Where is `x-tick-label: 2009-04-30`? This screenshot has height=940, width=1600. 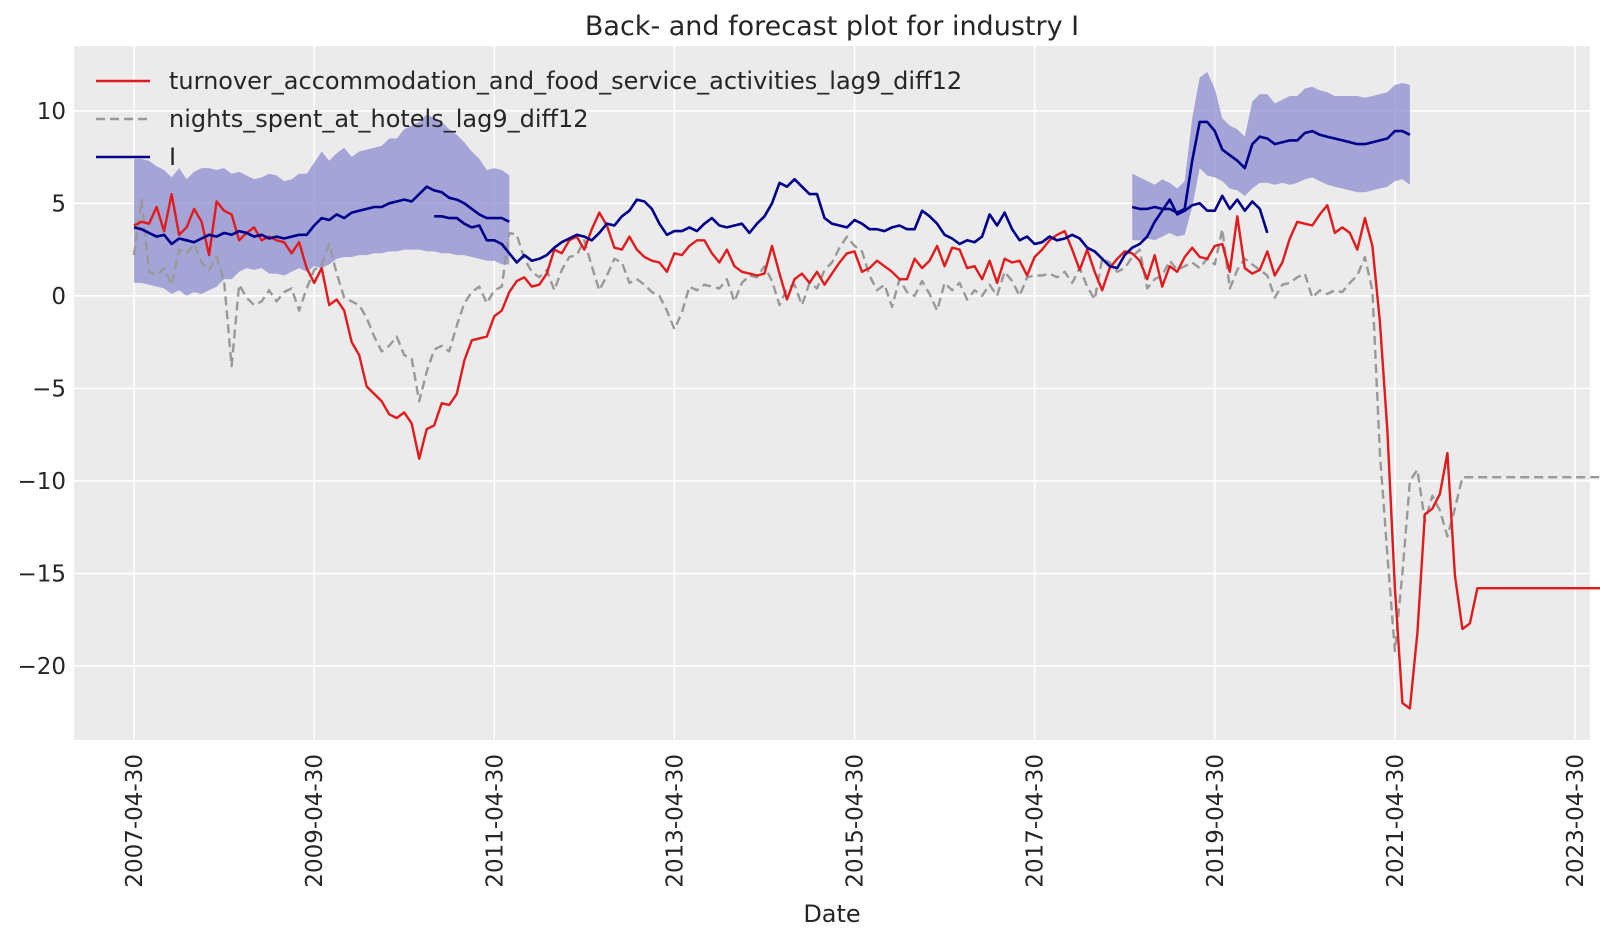 x-tick-label: 2009-04-30 is located at coordinates (315, 821).